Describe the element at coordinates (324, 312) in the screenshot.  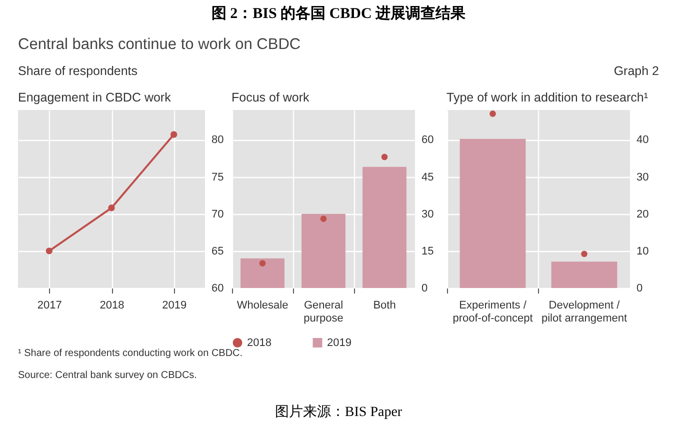
I see `x-tick-label: General purpose` at that location.